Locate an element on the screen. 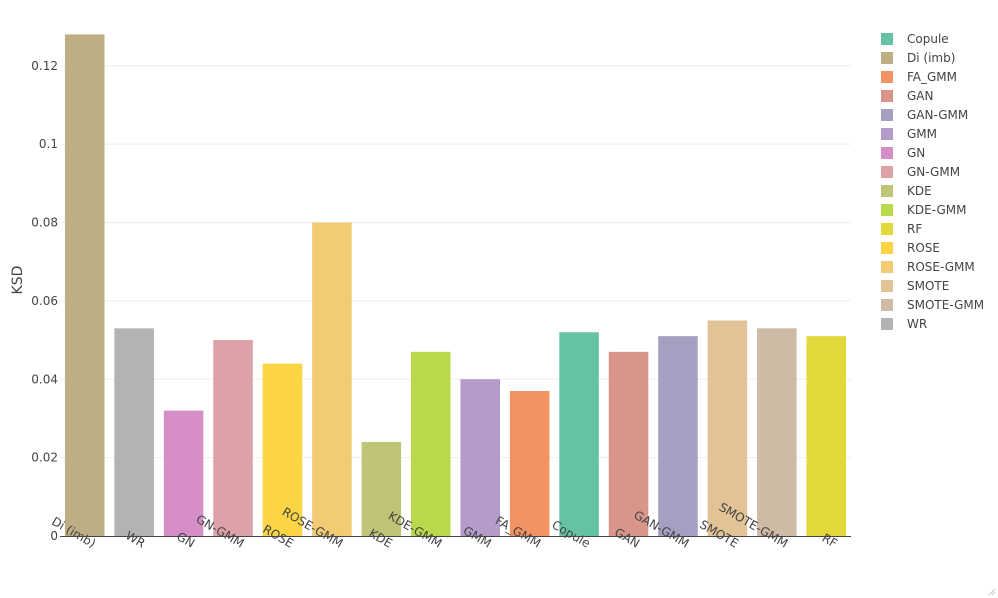 The height and width of the screenshot is (598, 998). legend-label: FA_GMM is located at coordinates (932, 77).